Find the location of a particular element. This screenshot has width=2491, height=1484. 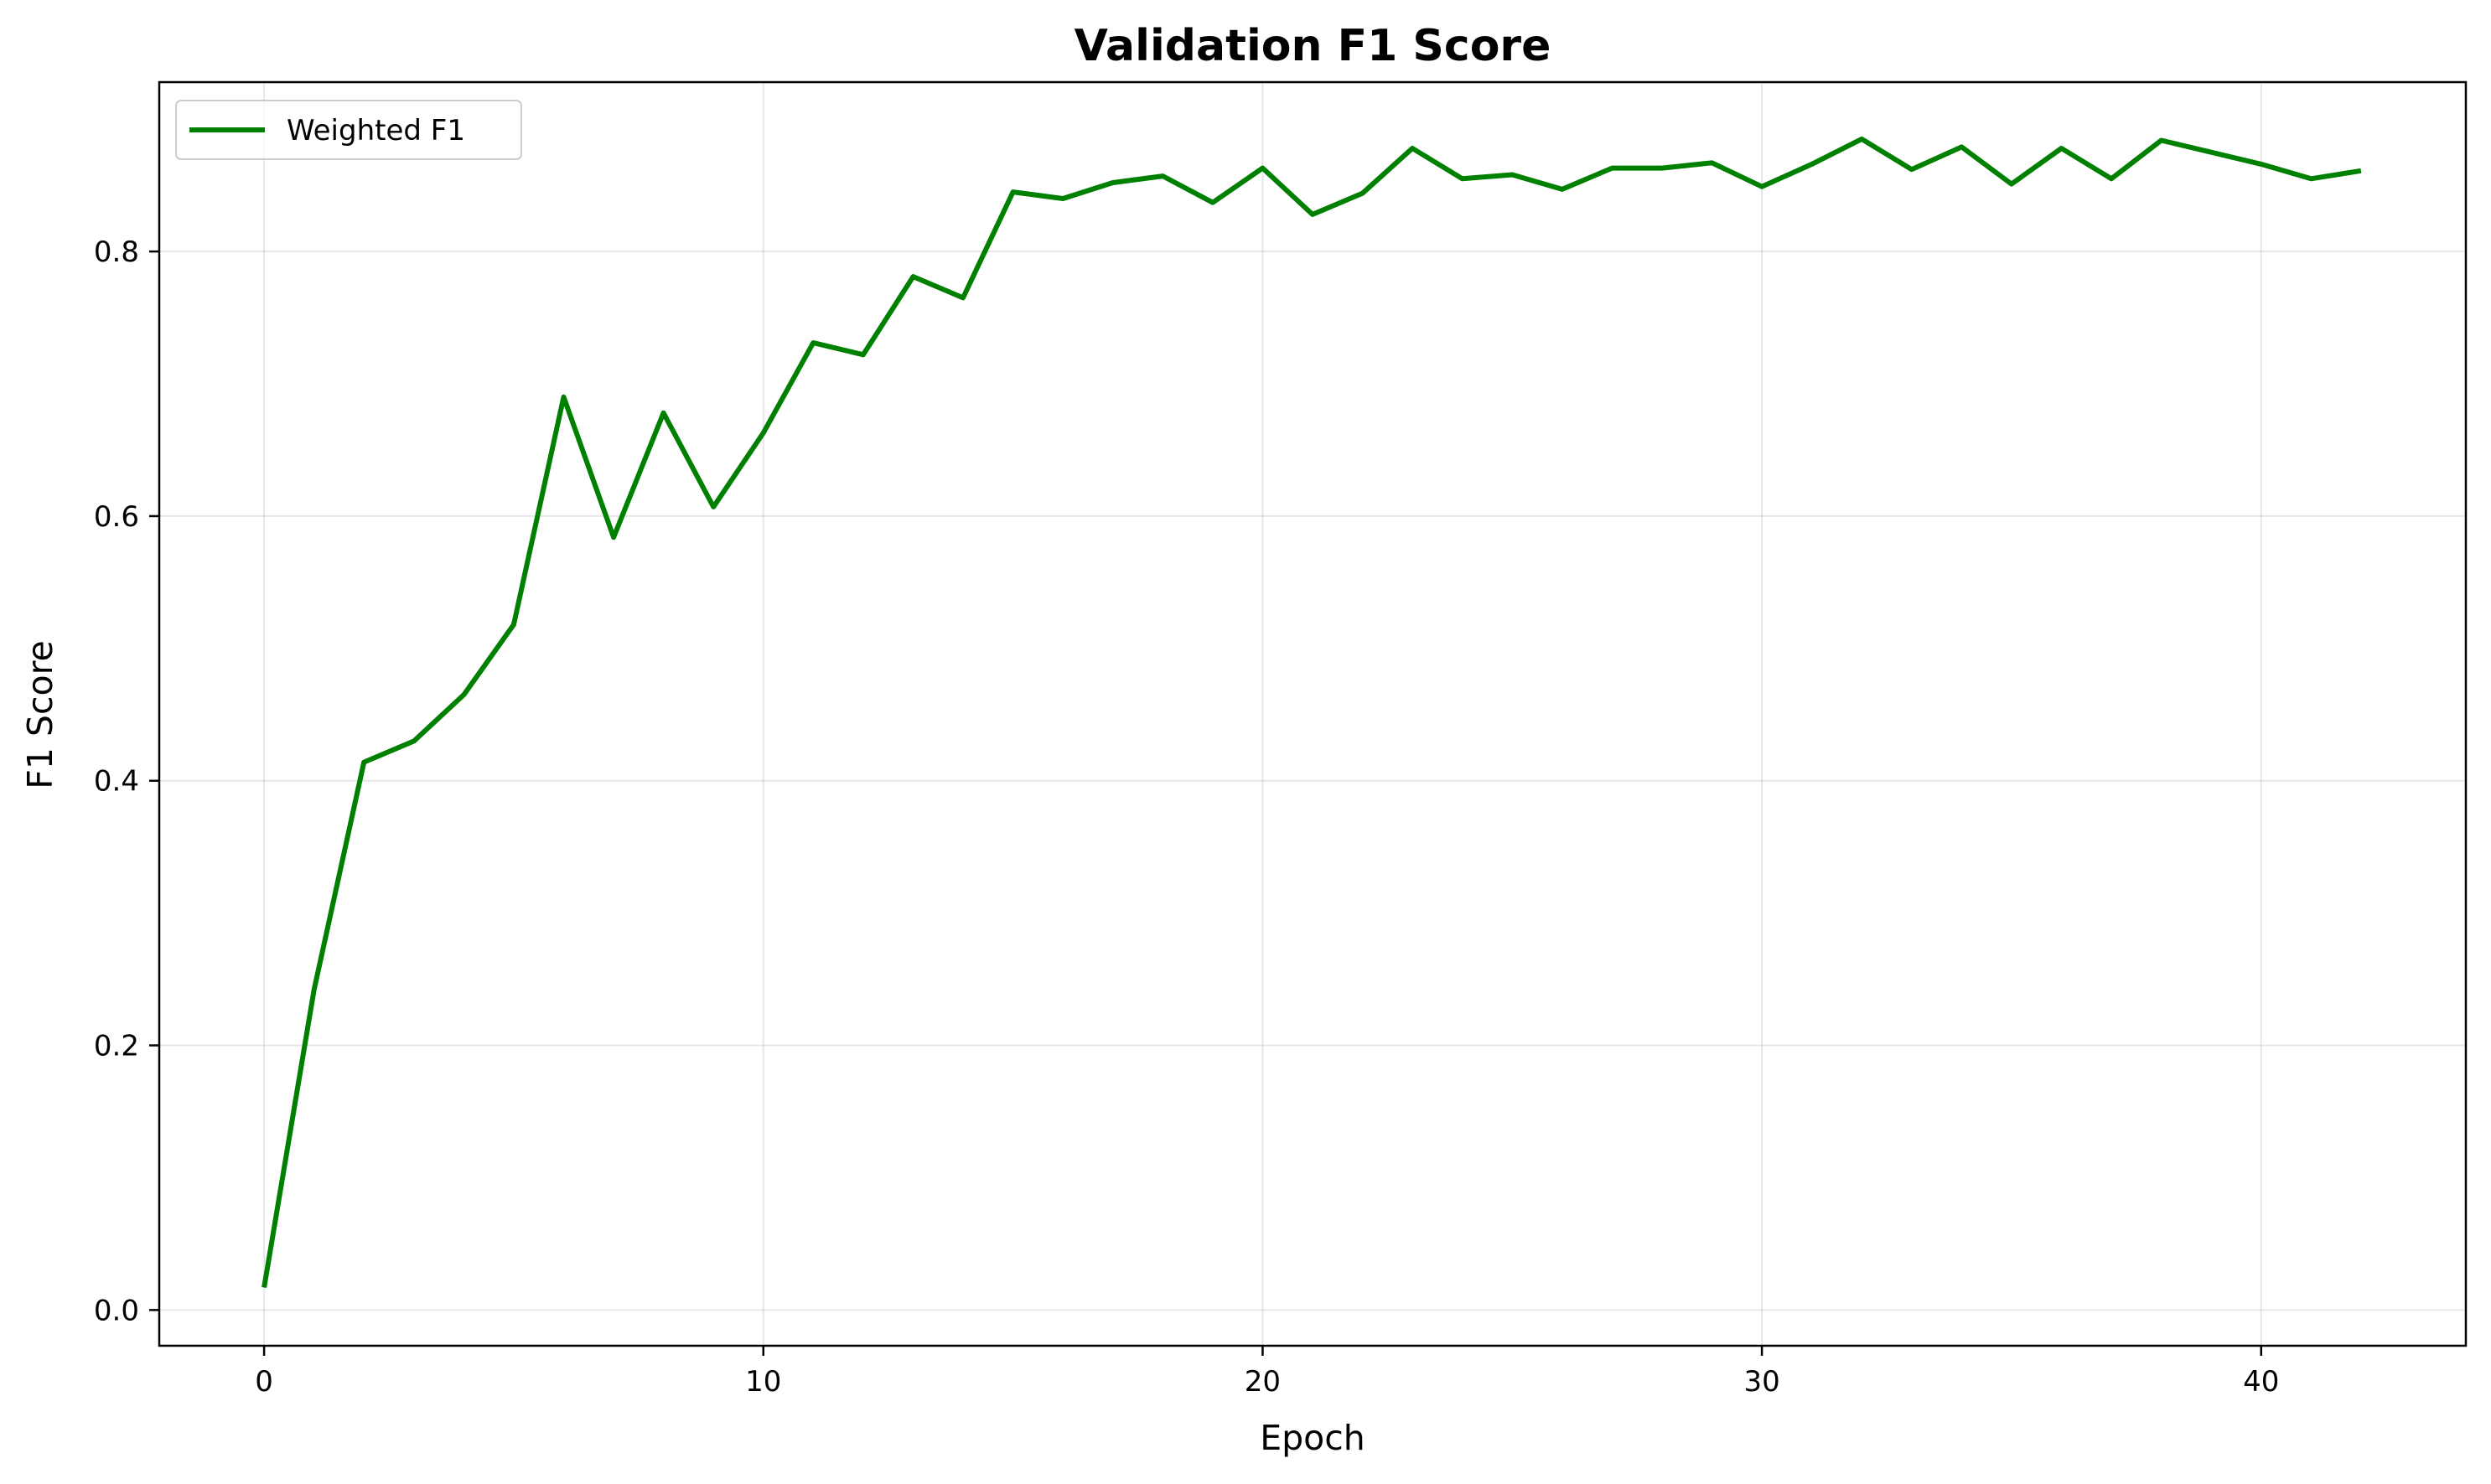

x-tick-label: 20 is located at coordinates (1263, 1382).